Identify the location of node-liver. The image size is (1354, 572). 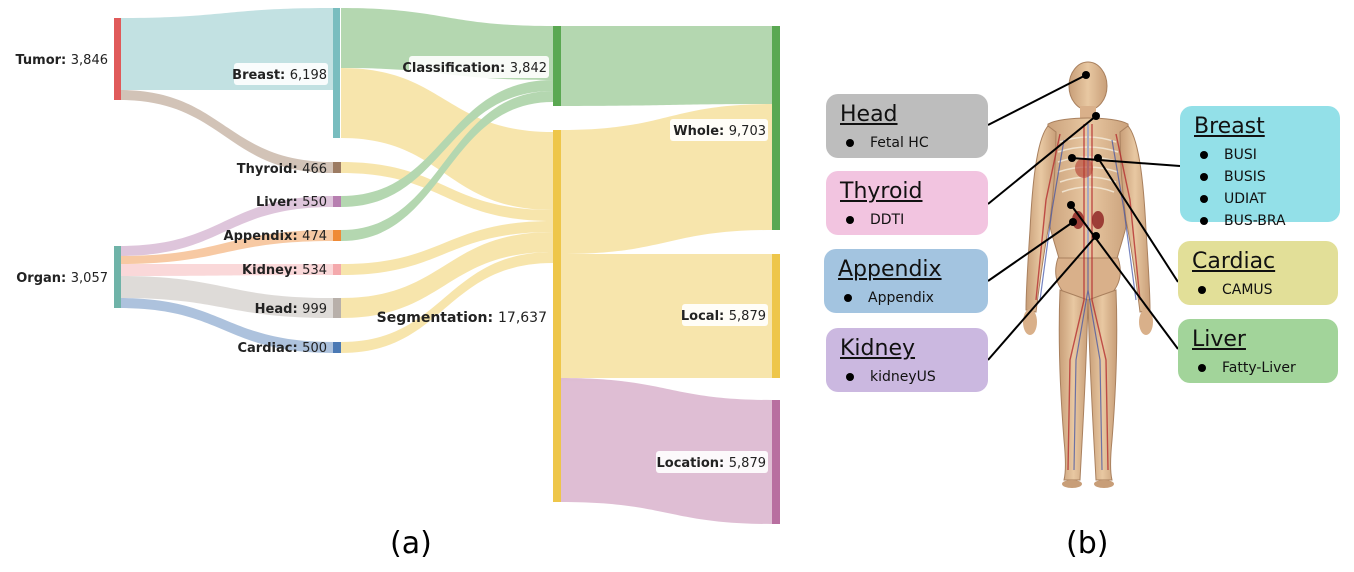
(337, 201).